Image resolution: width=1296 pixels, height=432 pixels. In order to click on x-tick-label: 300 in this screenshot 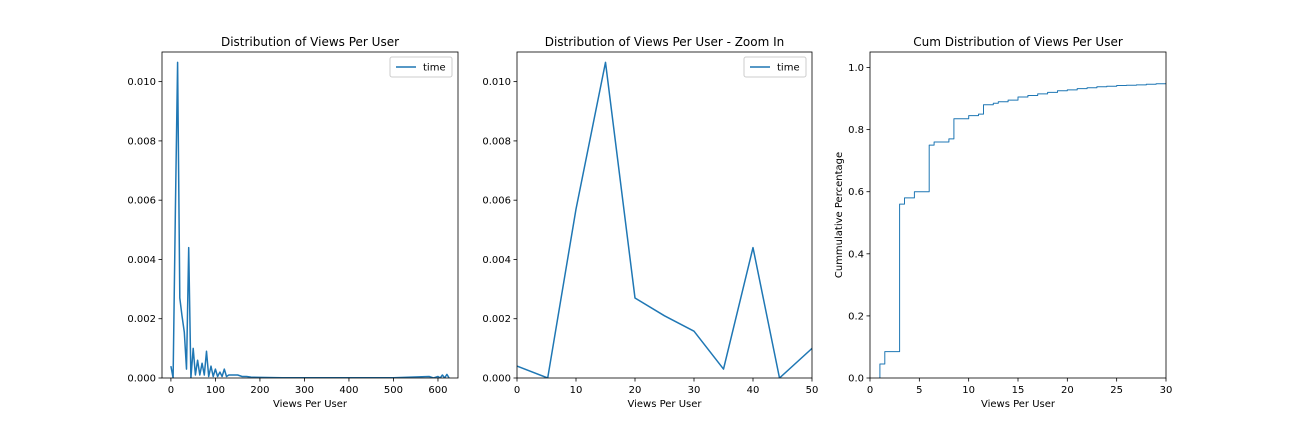, I will do `click(304, 390)`.